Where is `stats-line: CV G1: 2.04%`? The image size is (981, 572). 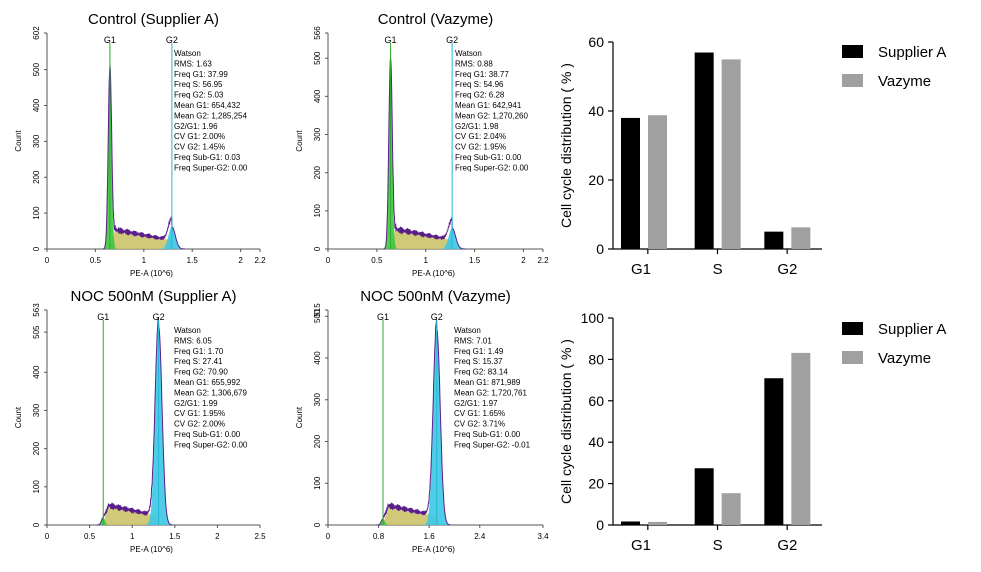 stats-line: CV G1: 2.04% is located at coordinates (480, 136).